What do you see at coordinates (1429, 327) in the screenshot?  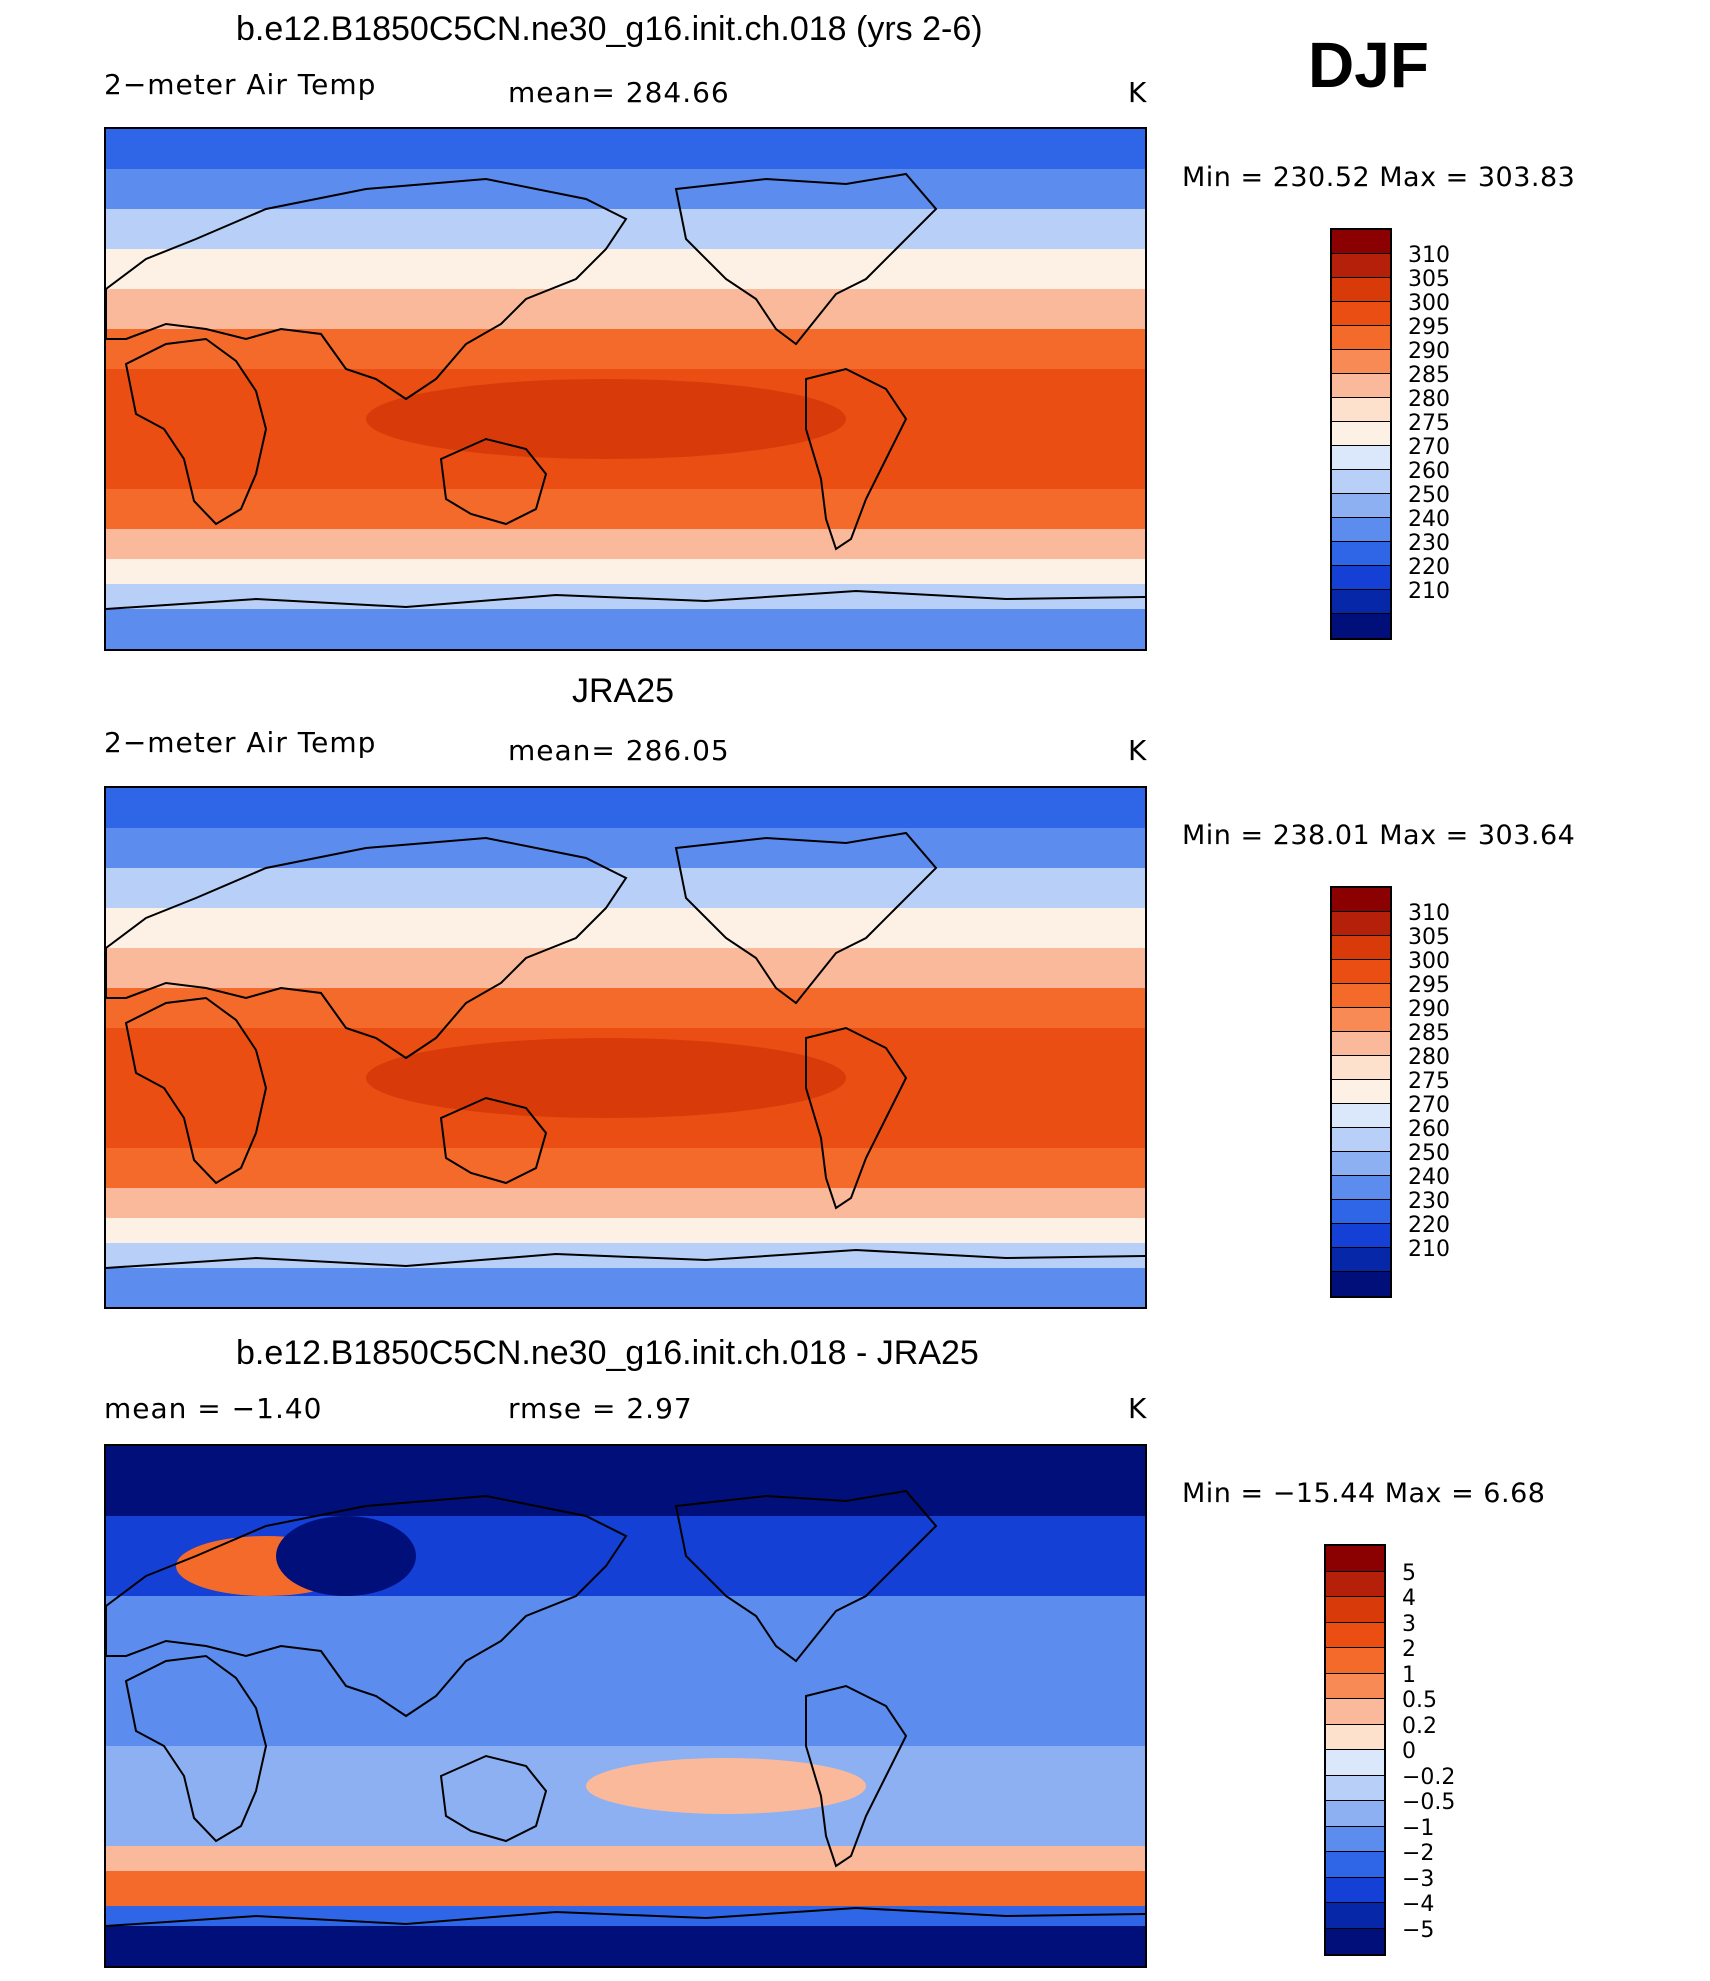 I see `colorbar-tick-label: 295` at bounding box center [1429, 327].